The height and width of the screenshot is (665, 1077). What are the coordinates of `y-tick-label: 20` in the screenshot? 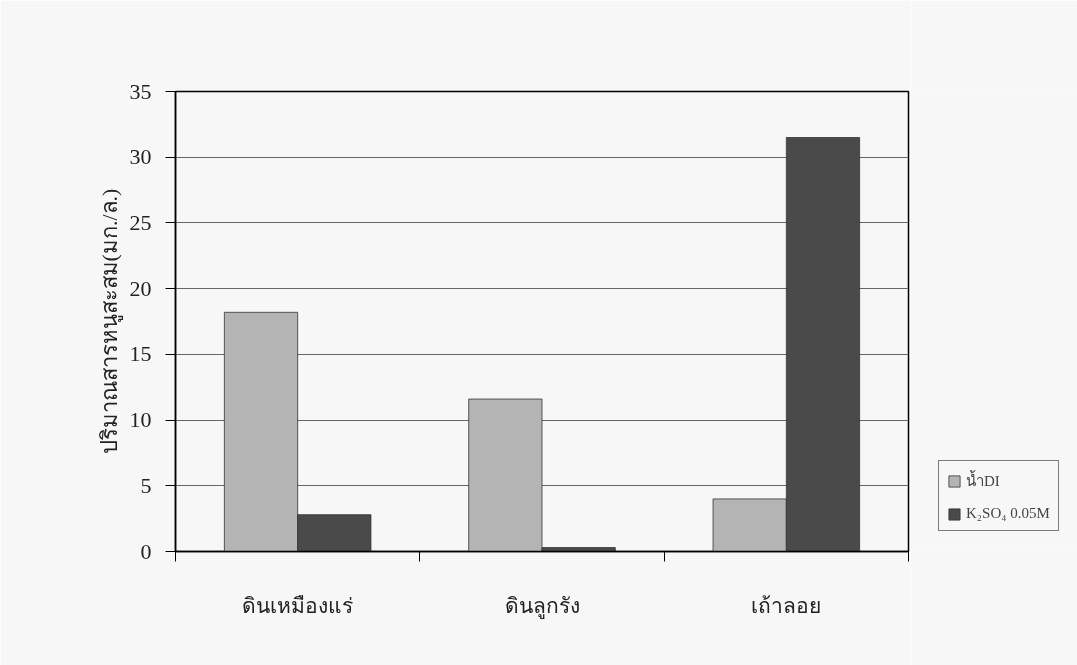 It's located at (140, 288).